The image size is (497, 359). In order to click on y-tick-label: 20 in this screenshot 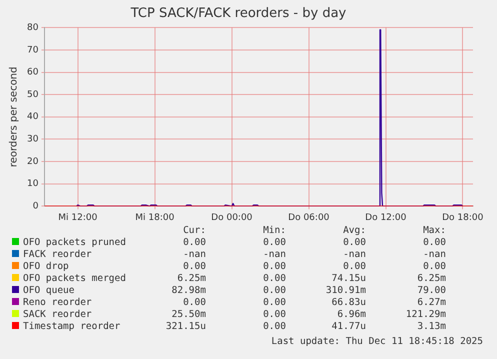, I will do `click(33, 161)`.